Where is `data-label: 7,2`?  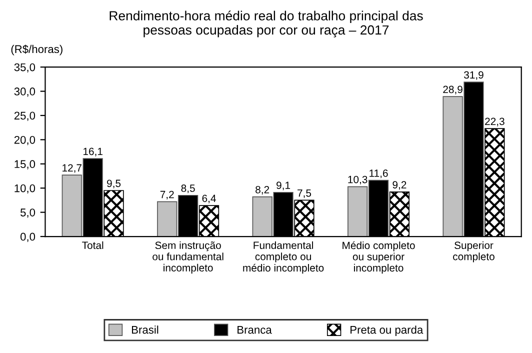
data-label: 7,2 is located at coordinates (167, 195).